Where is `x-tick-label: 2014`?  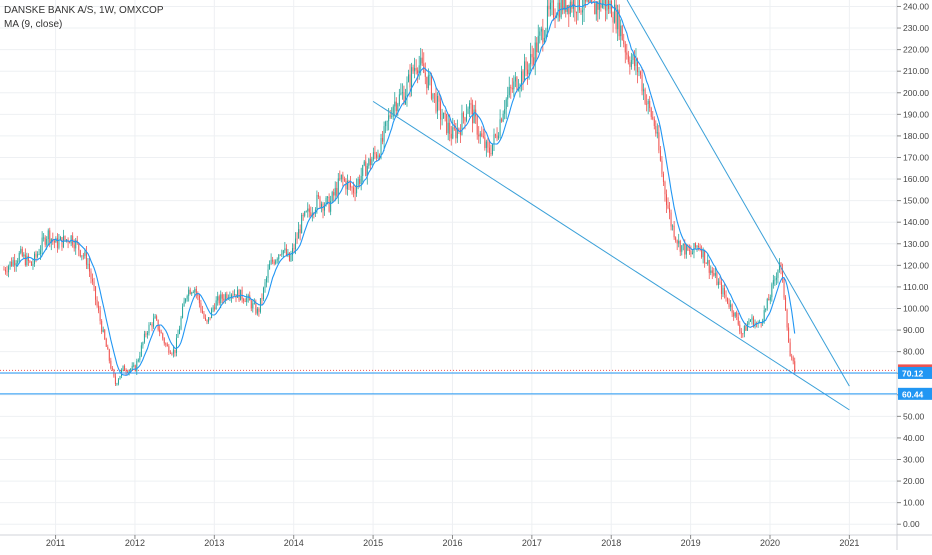
x-tick-label: 2014 is located at coordinates (294, 543).